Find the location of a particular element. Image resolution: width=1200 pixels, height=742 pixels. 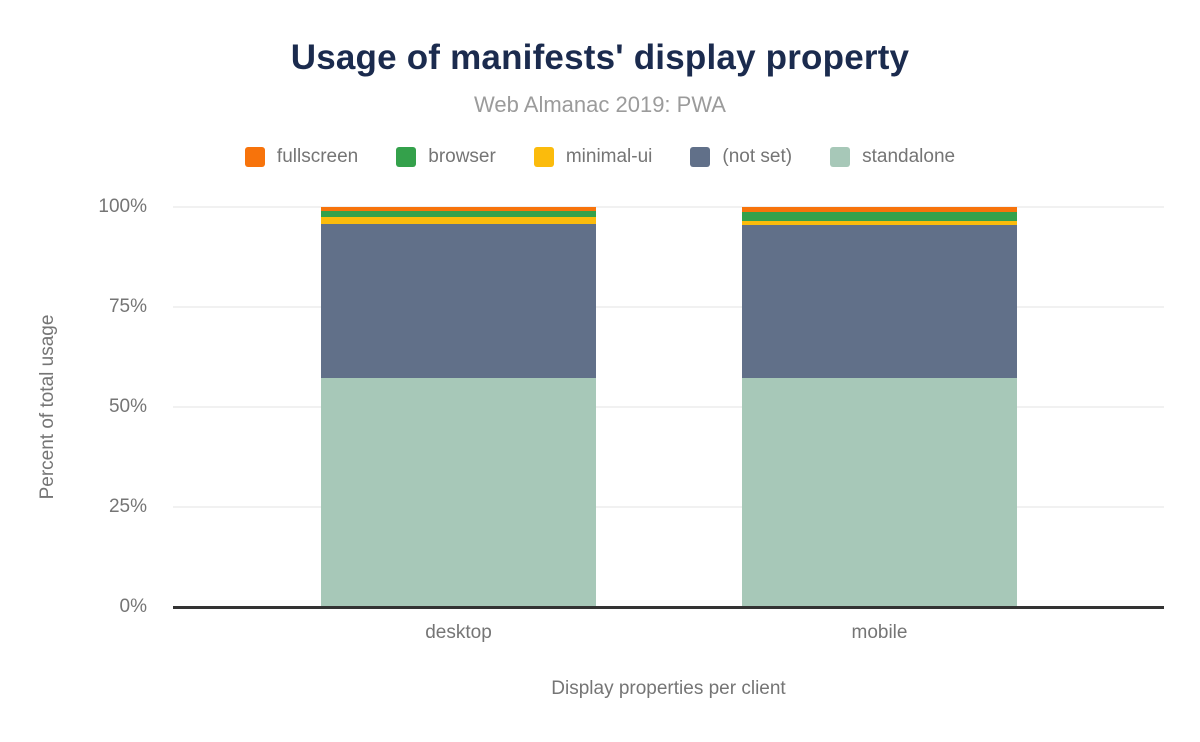

legend-item-minimal-ui: minimal-ui is located at coordinates (593, 157).